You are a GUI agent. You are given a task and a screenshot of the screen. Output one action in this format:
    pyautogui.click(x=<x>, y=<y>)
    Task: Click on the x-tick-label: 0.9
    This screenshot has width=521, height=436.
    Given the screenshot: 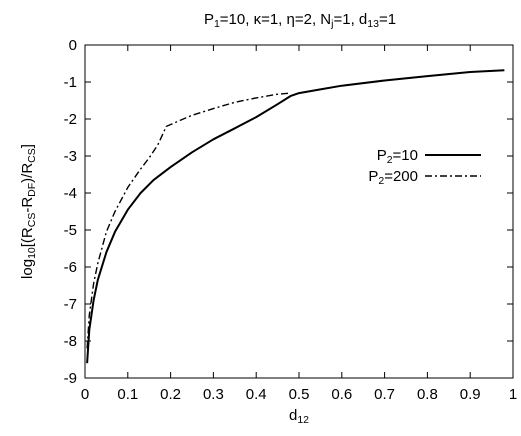 What is the action you would take?
    pyautogui.click(x=470, y=394)
    